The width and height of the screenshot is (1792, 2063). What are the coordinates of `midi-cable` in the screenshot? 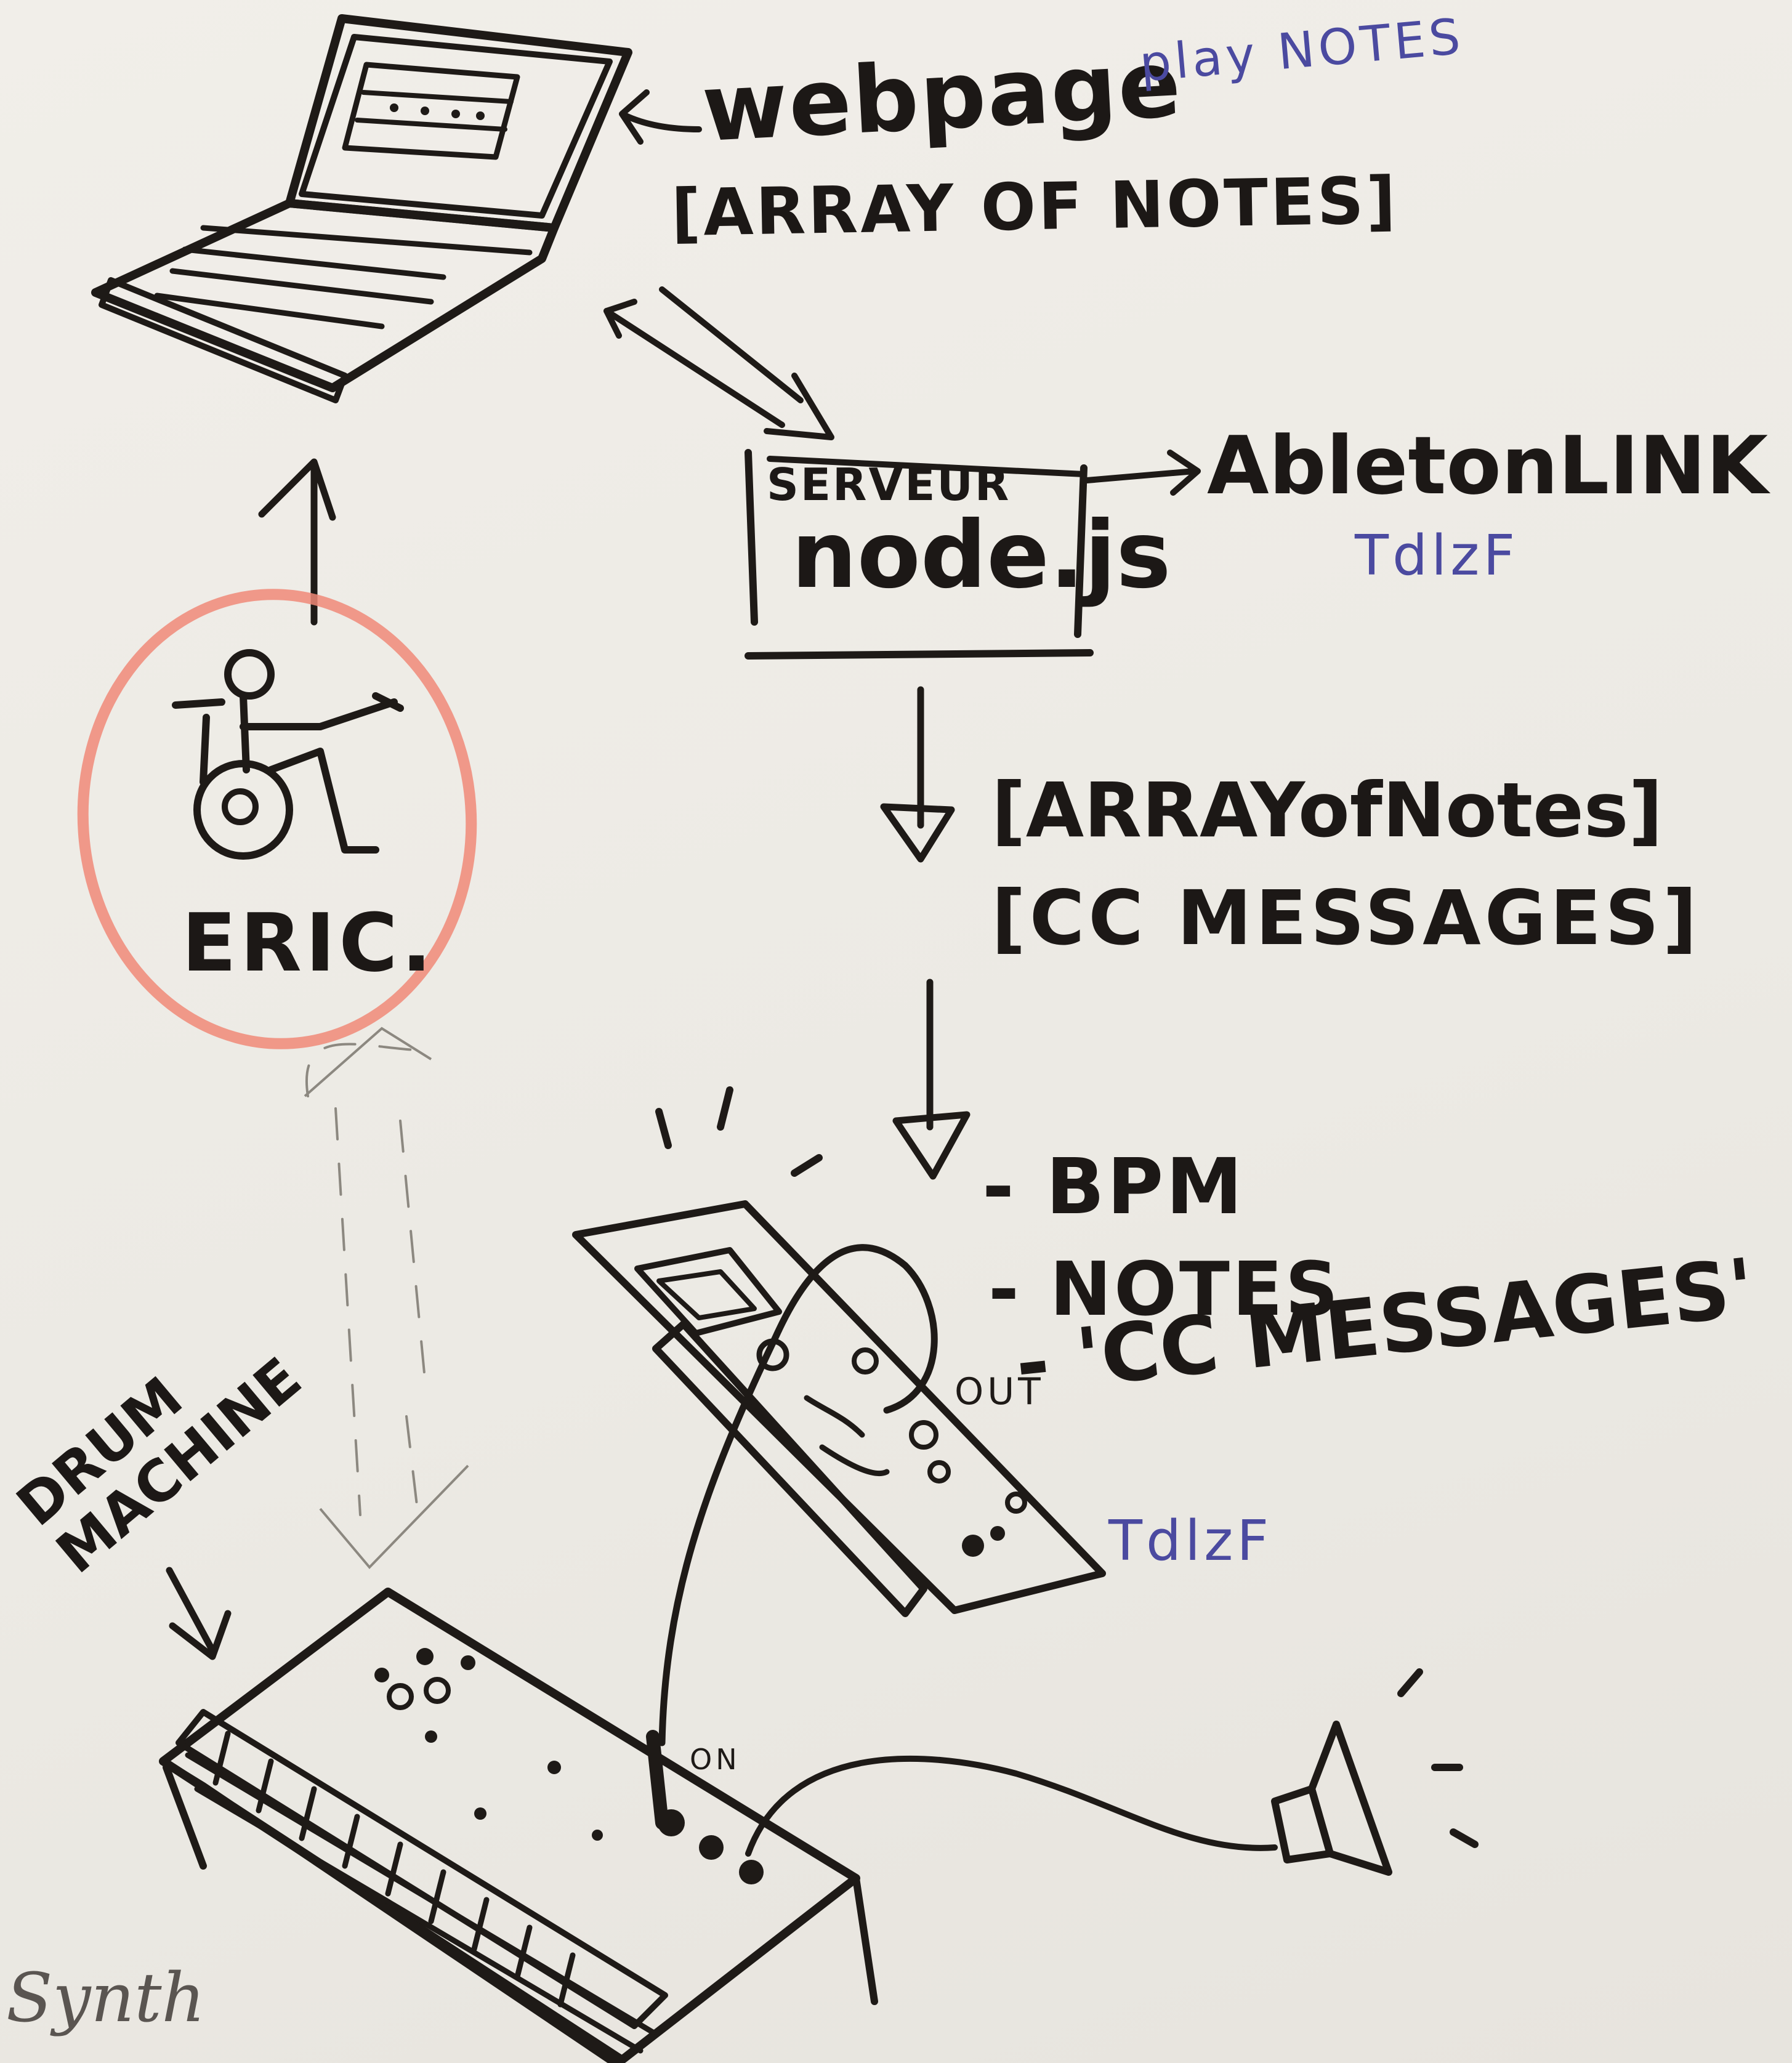 It's located at (798, 1495).